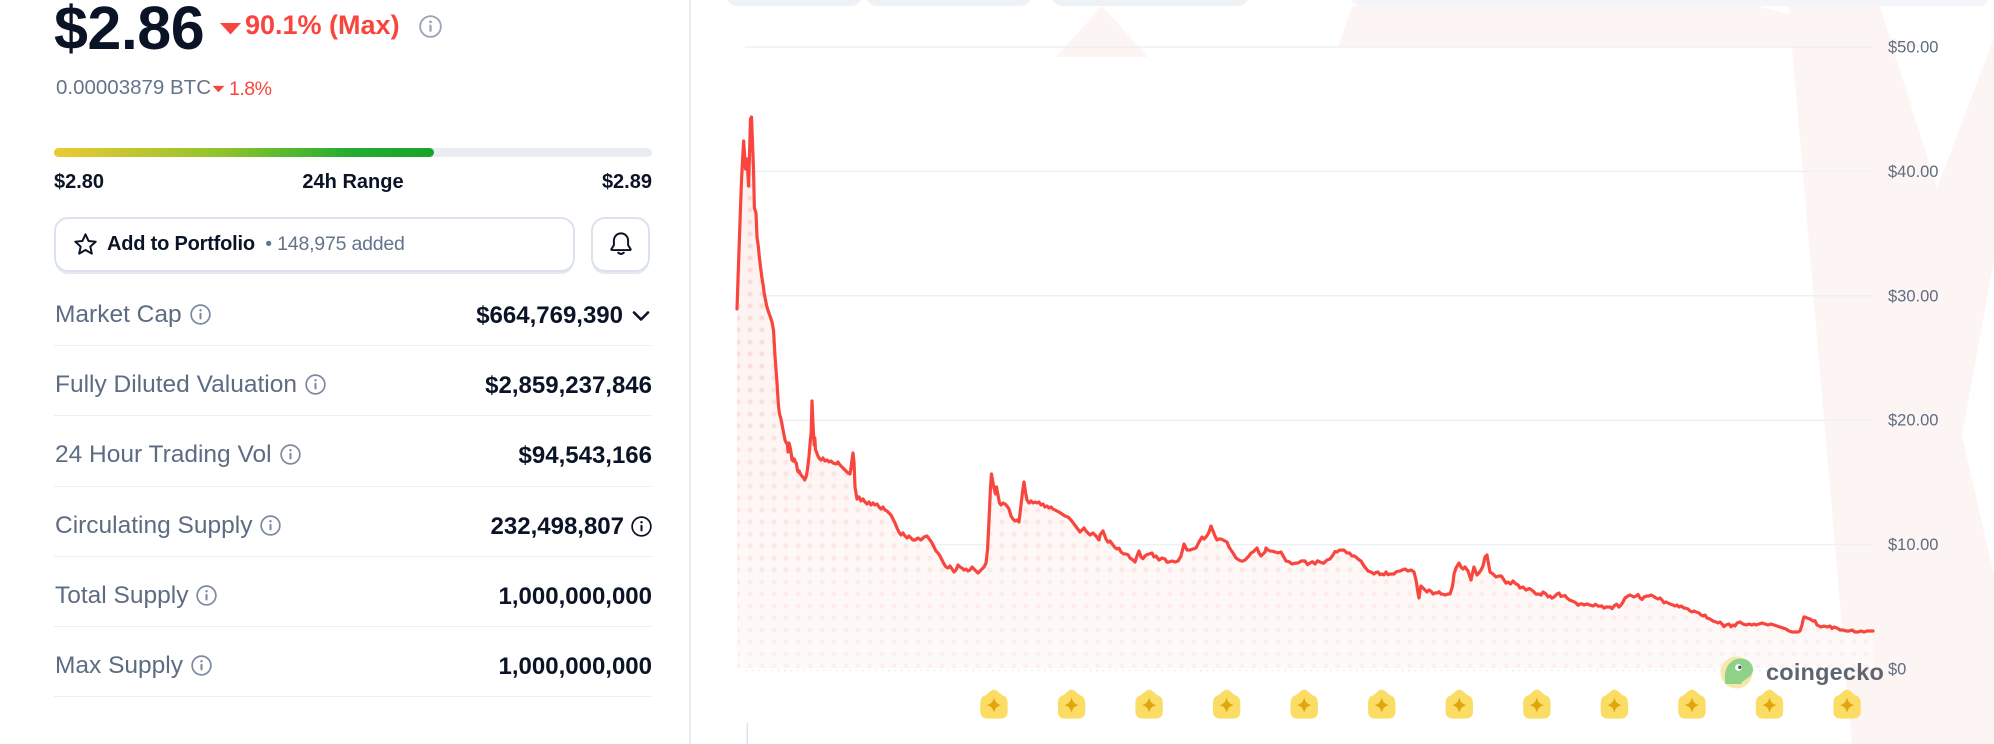  What do you see at coordinates (1913, 172) in the screenshot?
I see `svg-text: $40.00` at bounding box center [1913, 172].